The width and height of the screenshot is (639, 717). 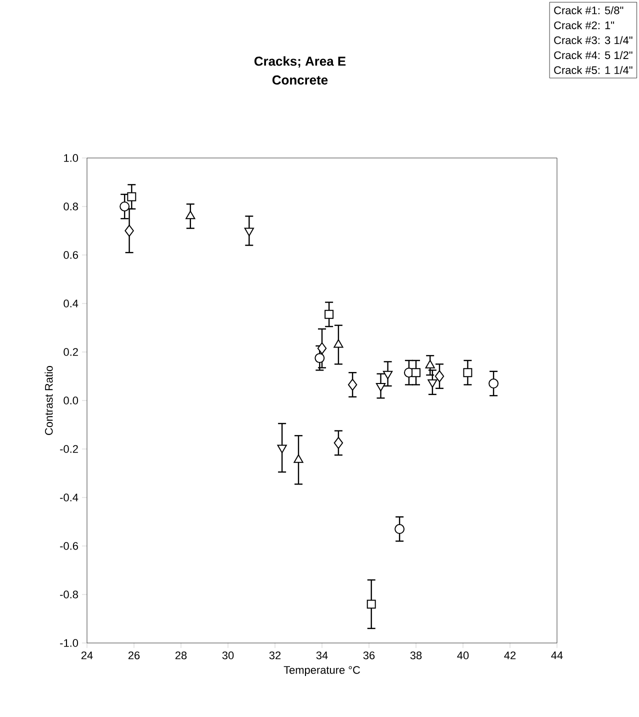 What do you see at coordinates (87, 656) in the screenshot?
I see `x-tick-label: 24` at bounding box center [87, 656].